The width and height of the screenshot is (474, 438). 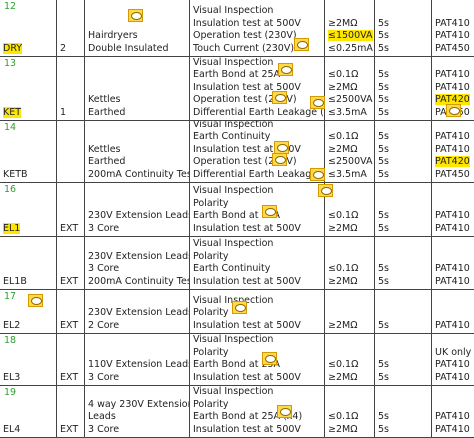 I want to click on table-cell: ≤0.1Ω ≥2MΩ ≤2500VA ≤3.5mA, so click(x=350, y=151).